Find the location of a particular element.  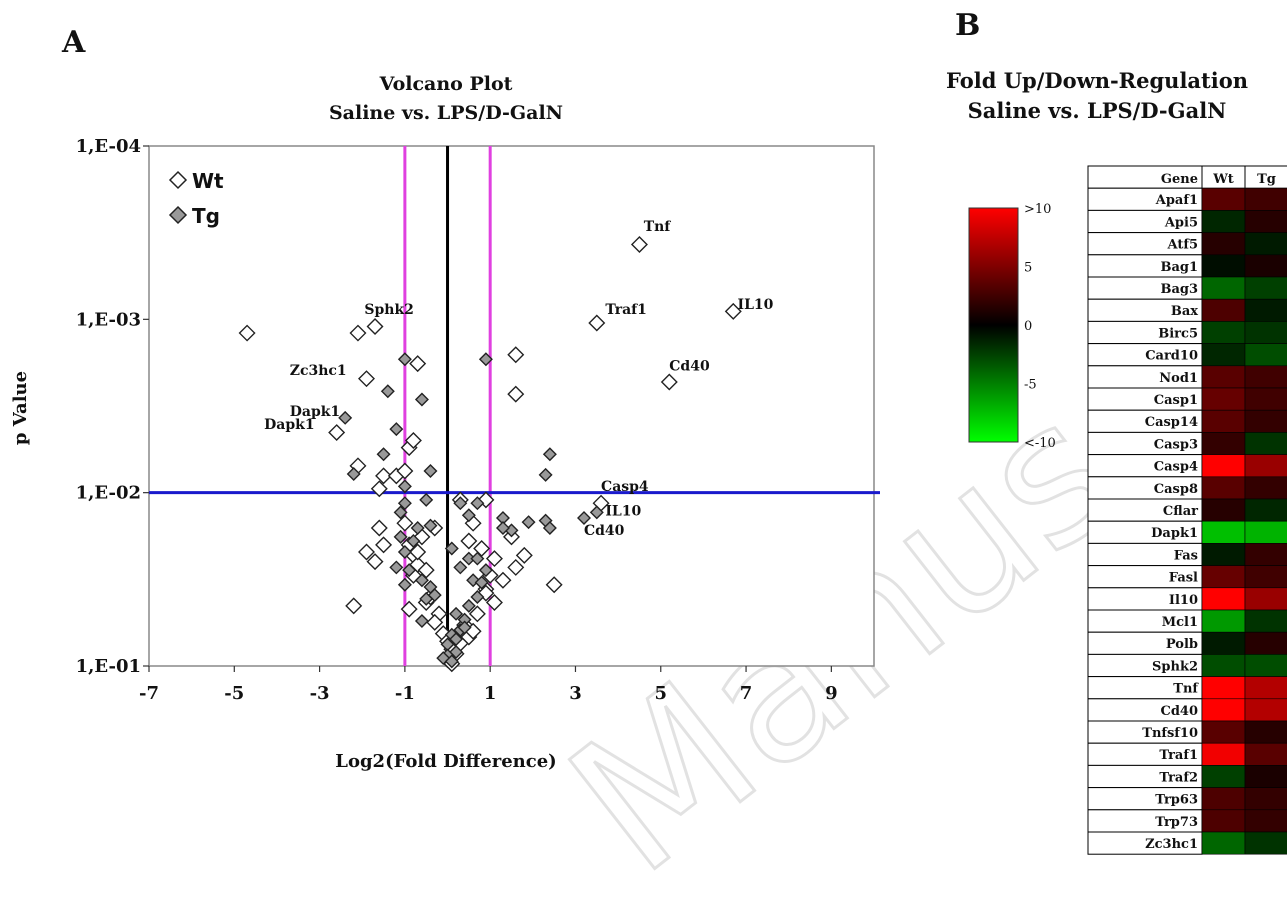

heatmap-gene-label: Tnfsf10 is located at coordinates (1170, 733).